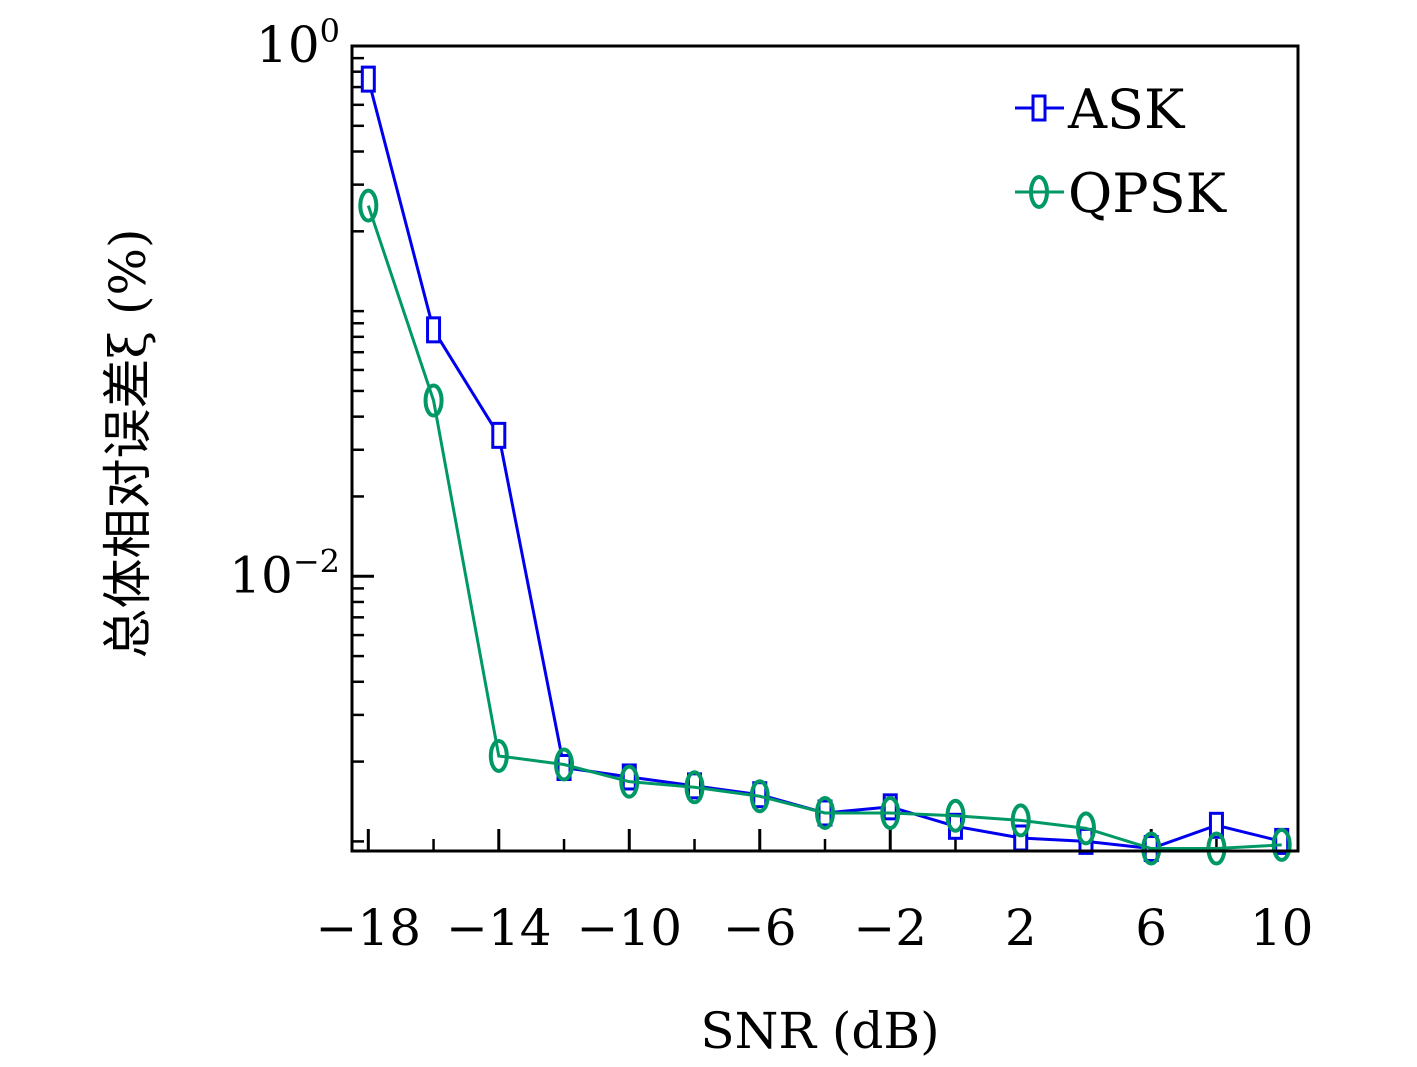 The image size is (1417, 1067). Describe the element at coordinates (890, 928) in the screenshot. I see `x-tick-label: −2` at that location.